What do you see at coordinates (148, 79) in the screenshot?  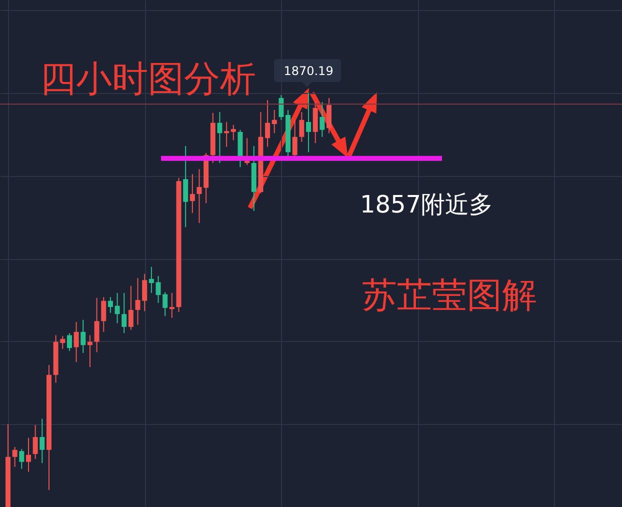 I see `chart-title: 四小时图分析` at bounding box center [148, 79].